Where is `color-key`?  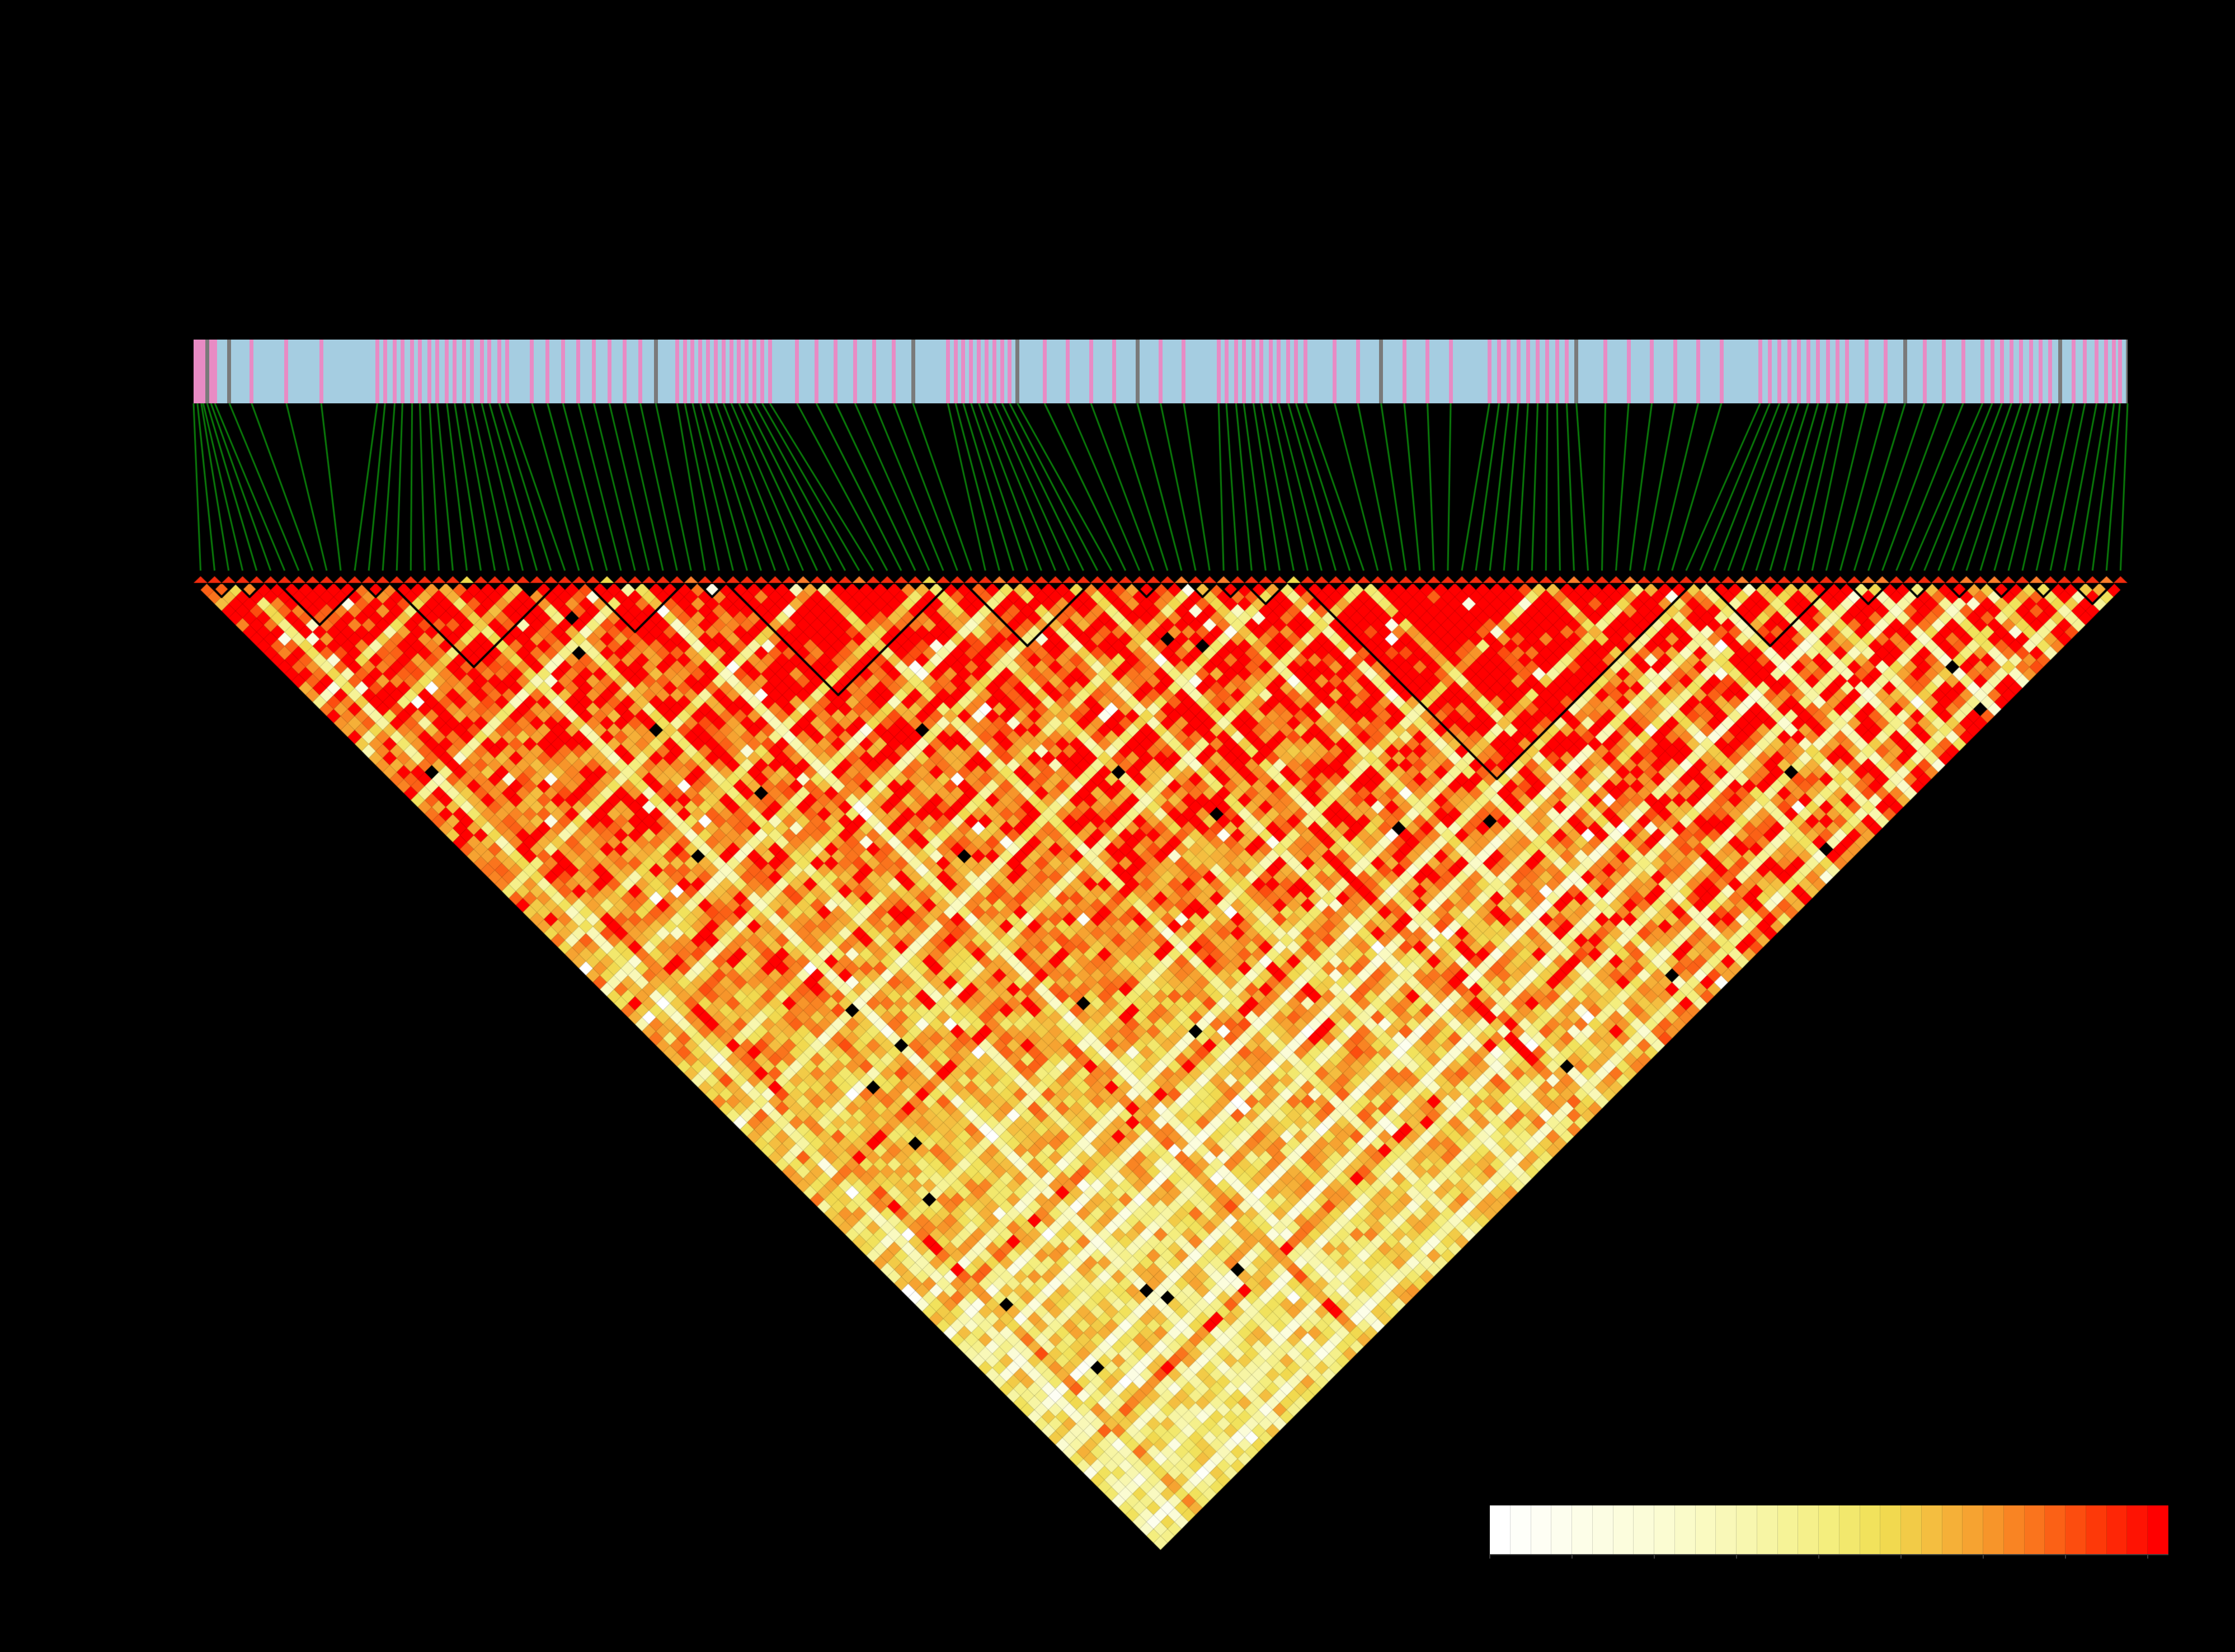
color-key is located at coordinates (1828, 1532).